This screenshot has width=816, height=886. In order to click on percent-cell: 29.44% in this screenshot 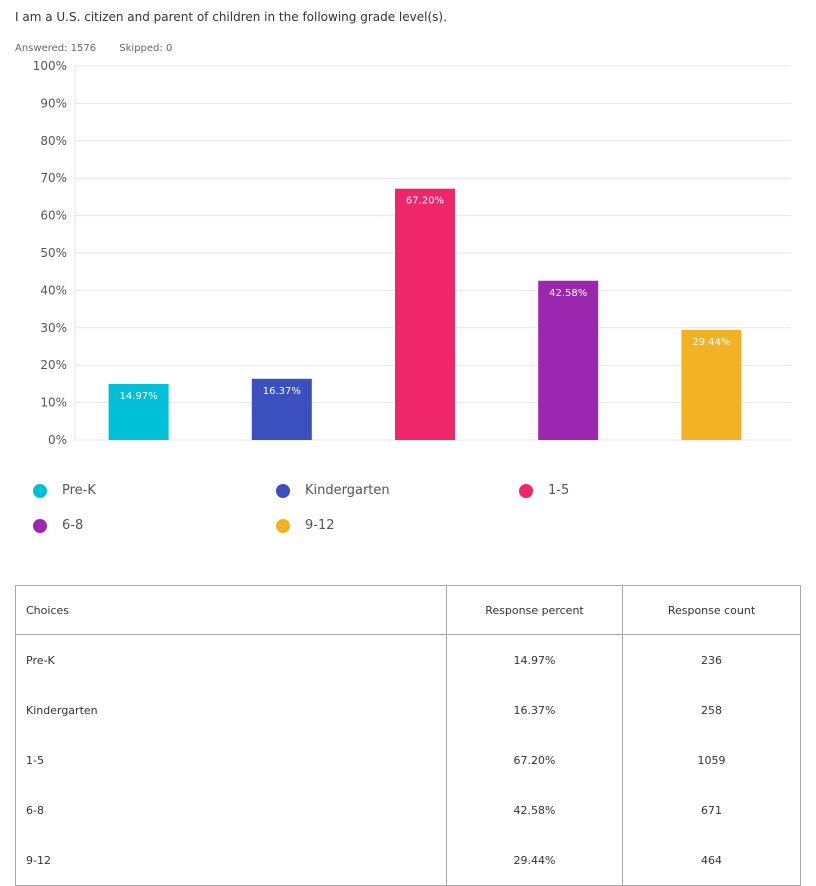, I will do `click(534, 860)`.